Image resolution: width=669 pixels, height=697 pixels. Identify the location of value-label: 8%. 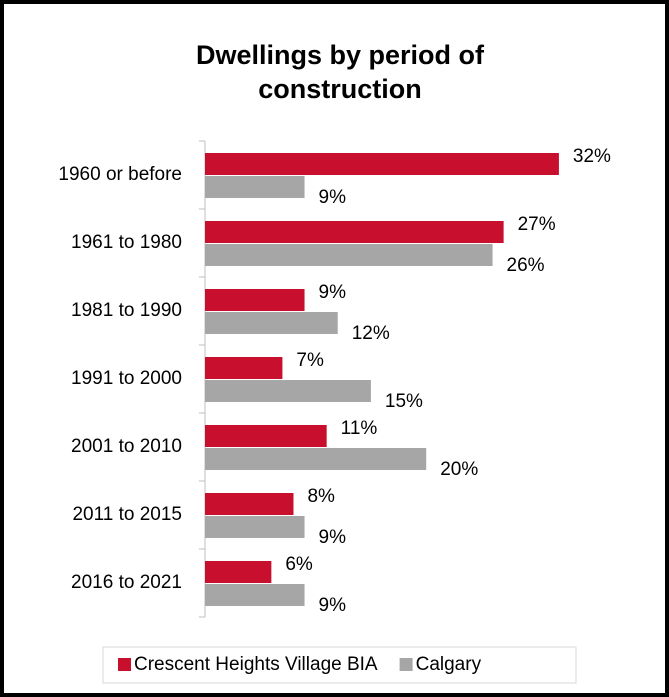
(321, 496).